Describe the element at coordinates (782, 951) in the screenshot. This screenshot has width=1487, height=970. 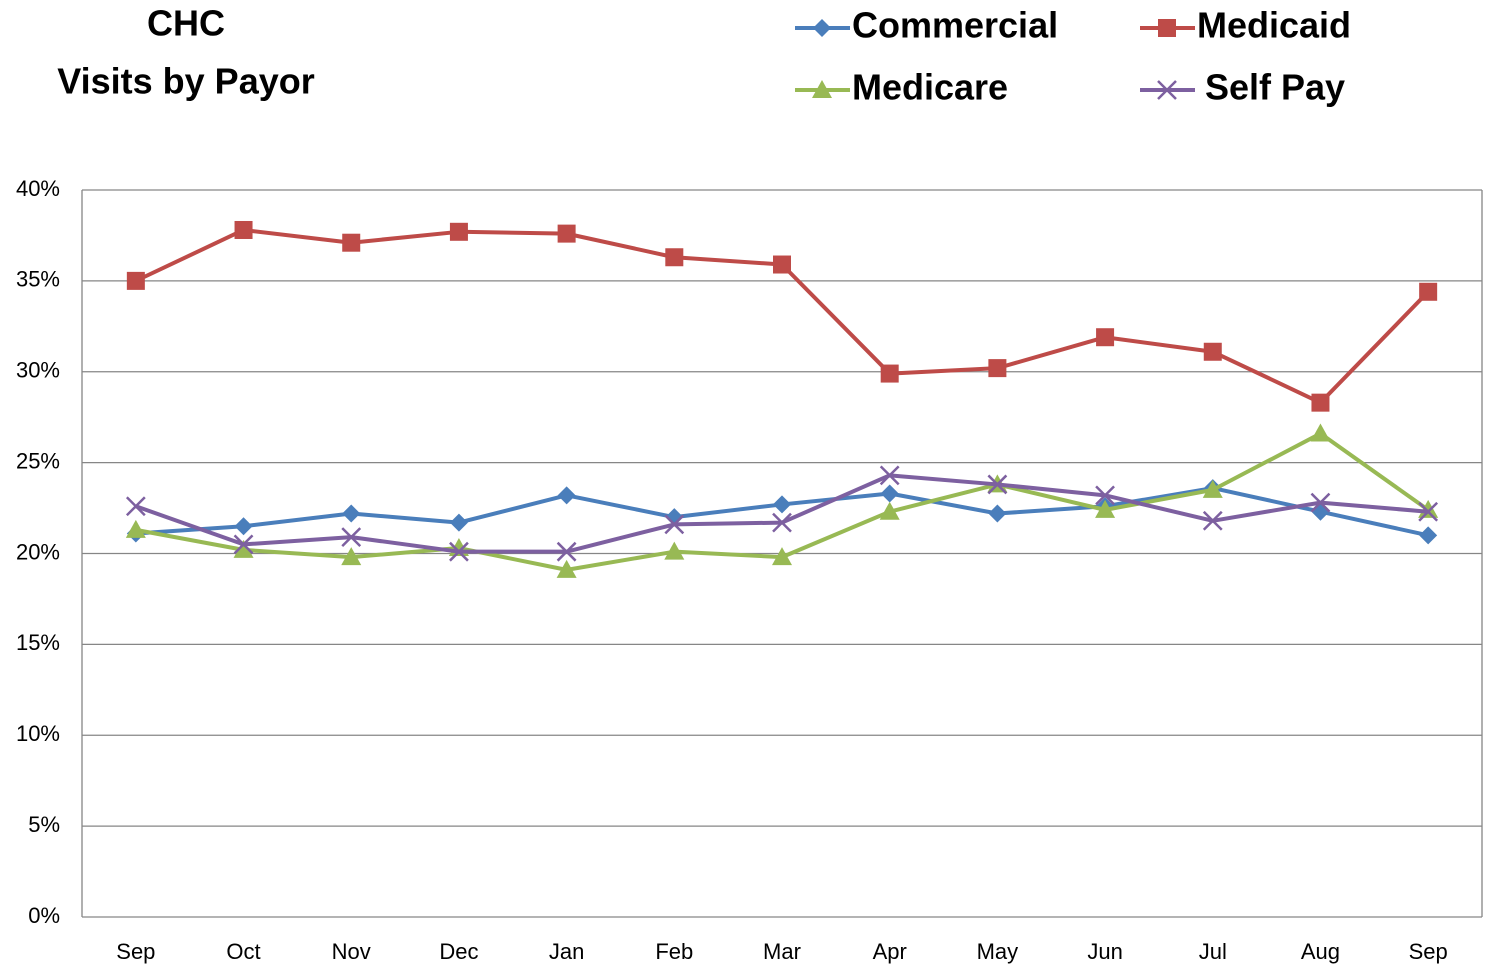
I see `x-tick-label: Mar` at that location.